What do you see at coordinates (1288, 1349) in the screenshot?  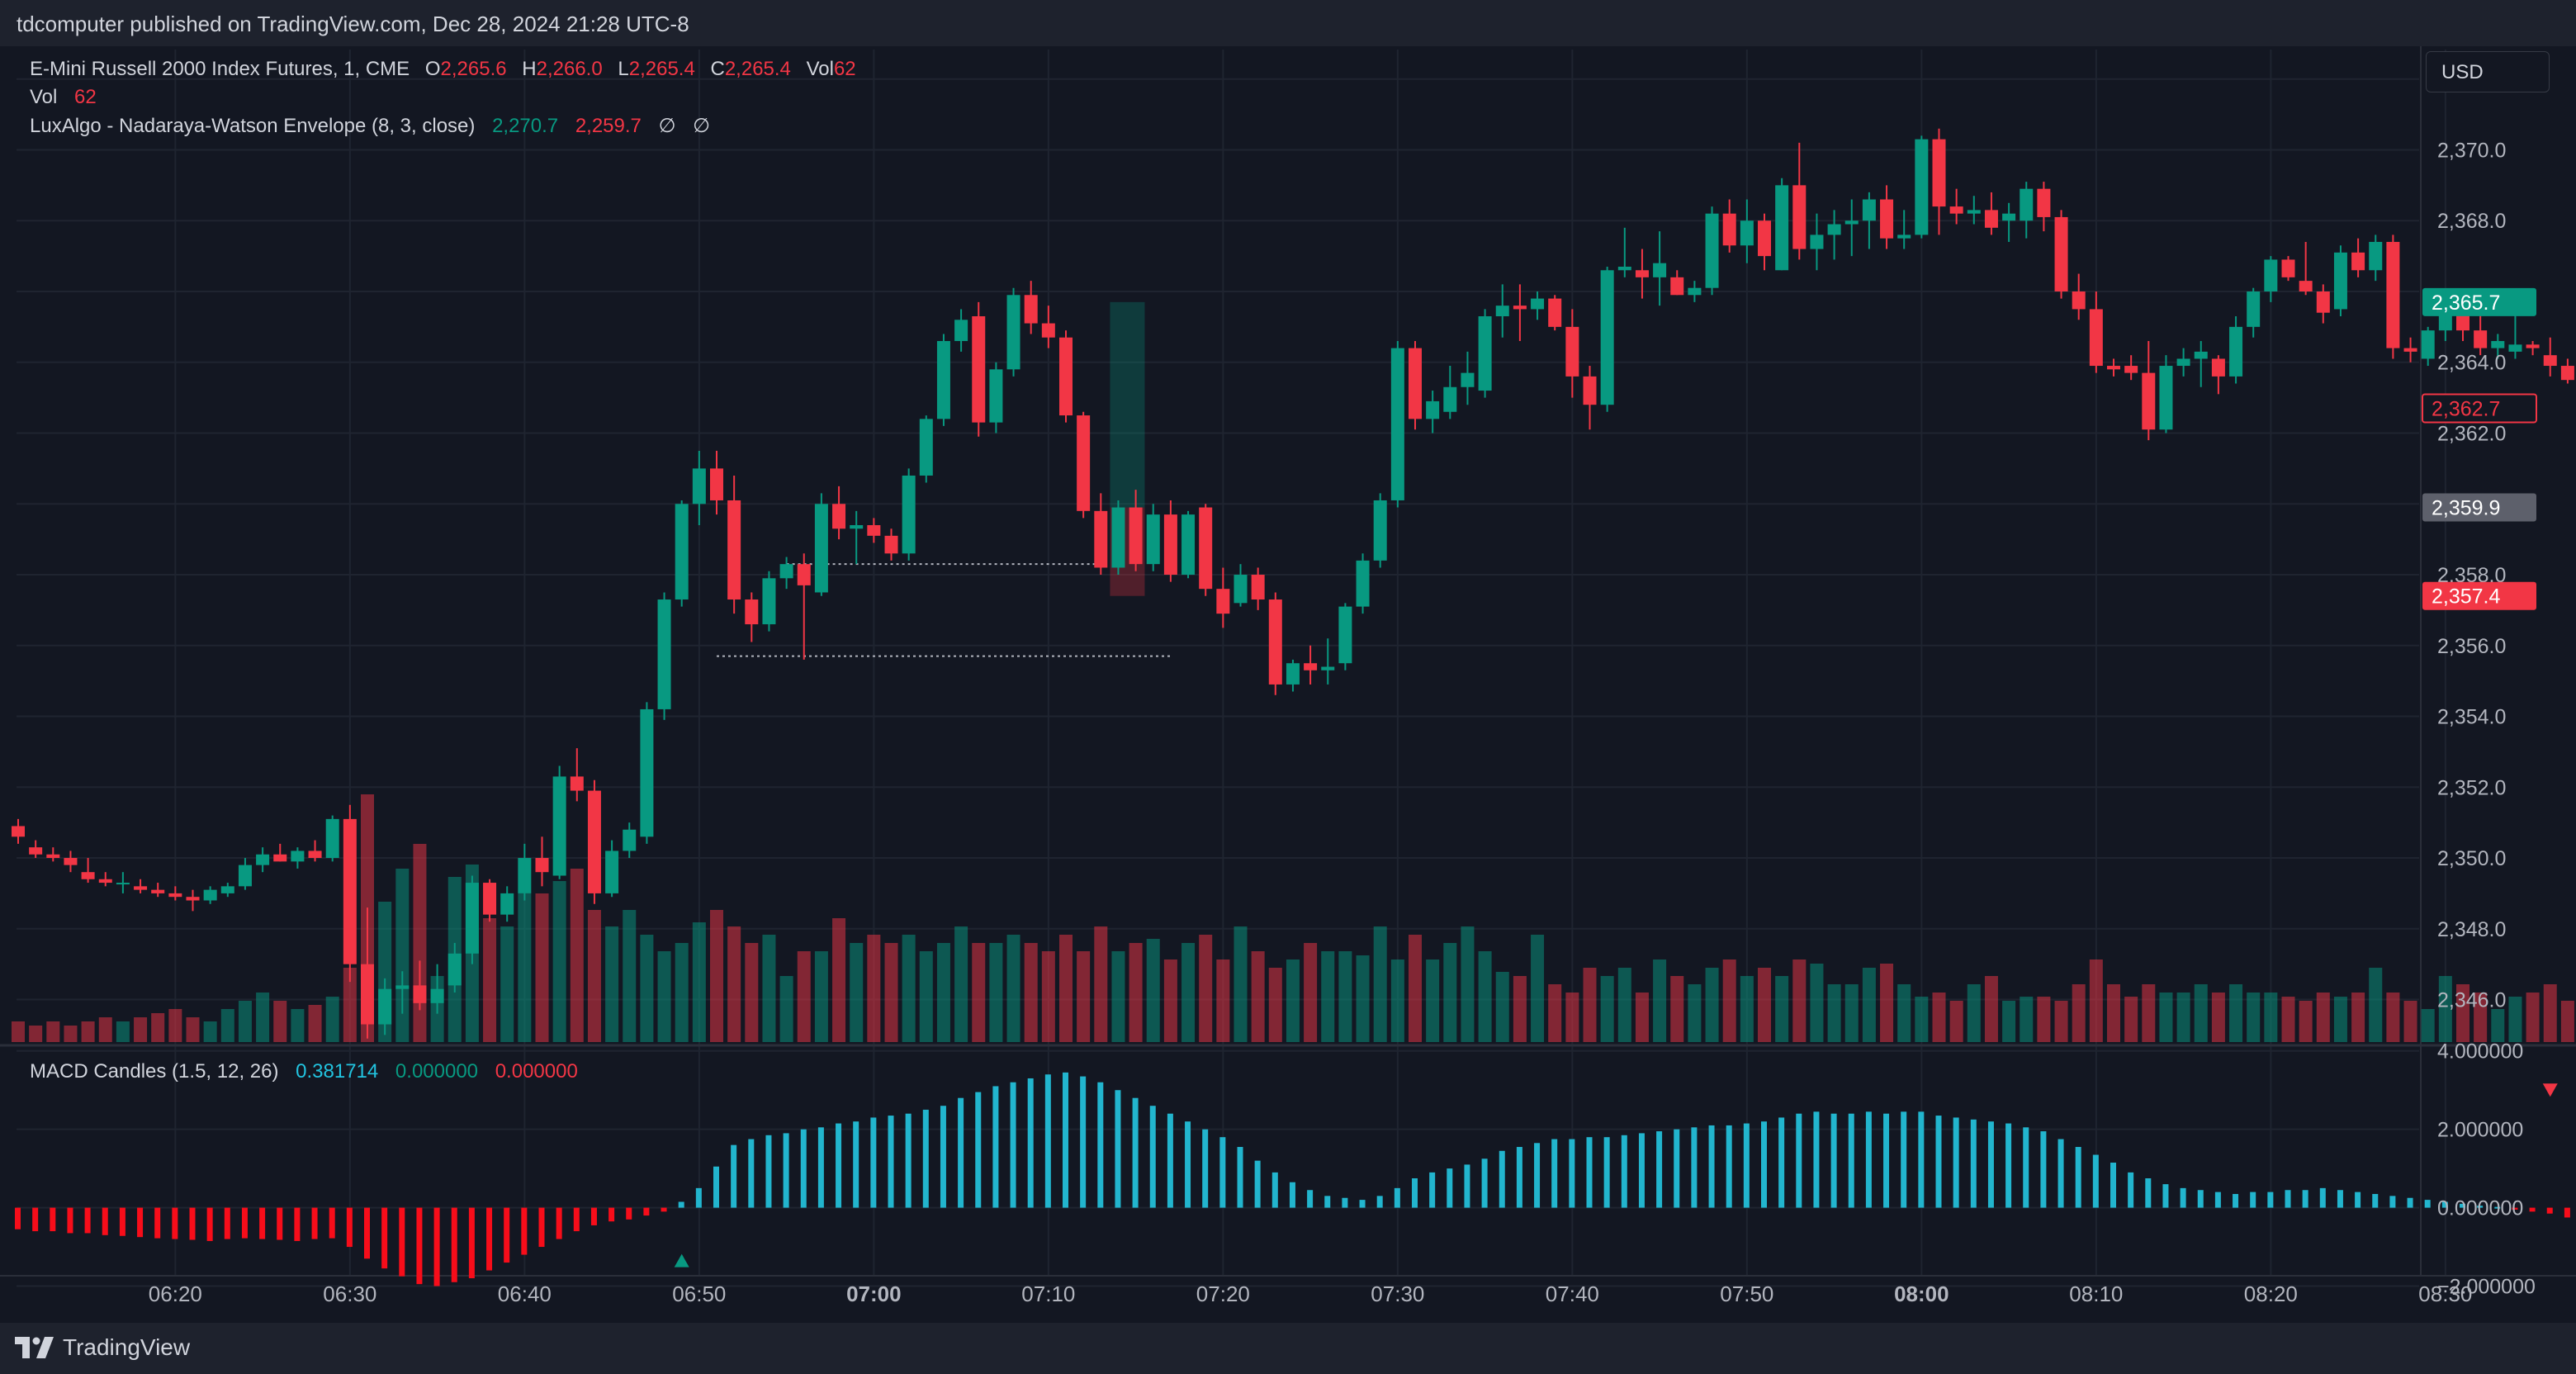 I see `footer` at bounding box center [1288, 1349].